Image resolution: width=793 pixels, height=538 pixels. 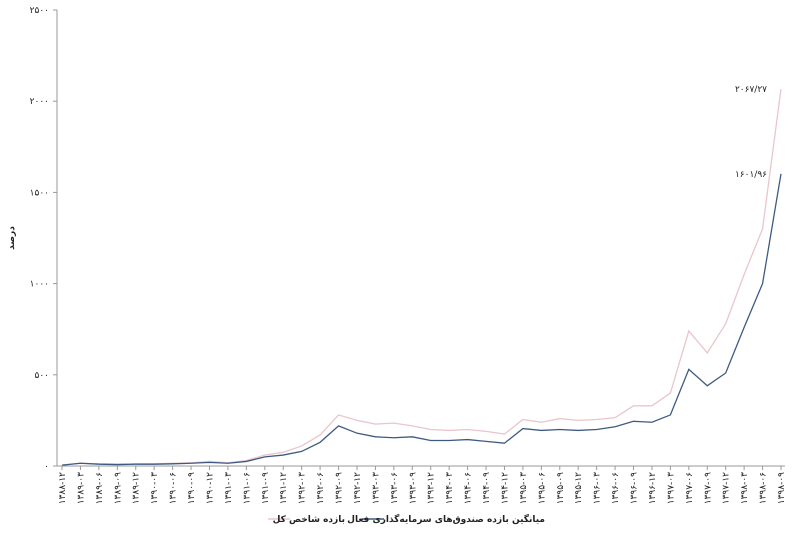 What do you see at coordinates (764, 488) in the screenshot?
I see `x-tick-label: ۱۳۹۸-۰۶` at bounding box center [764, 488].